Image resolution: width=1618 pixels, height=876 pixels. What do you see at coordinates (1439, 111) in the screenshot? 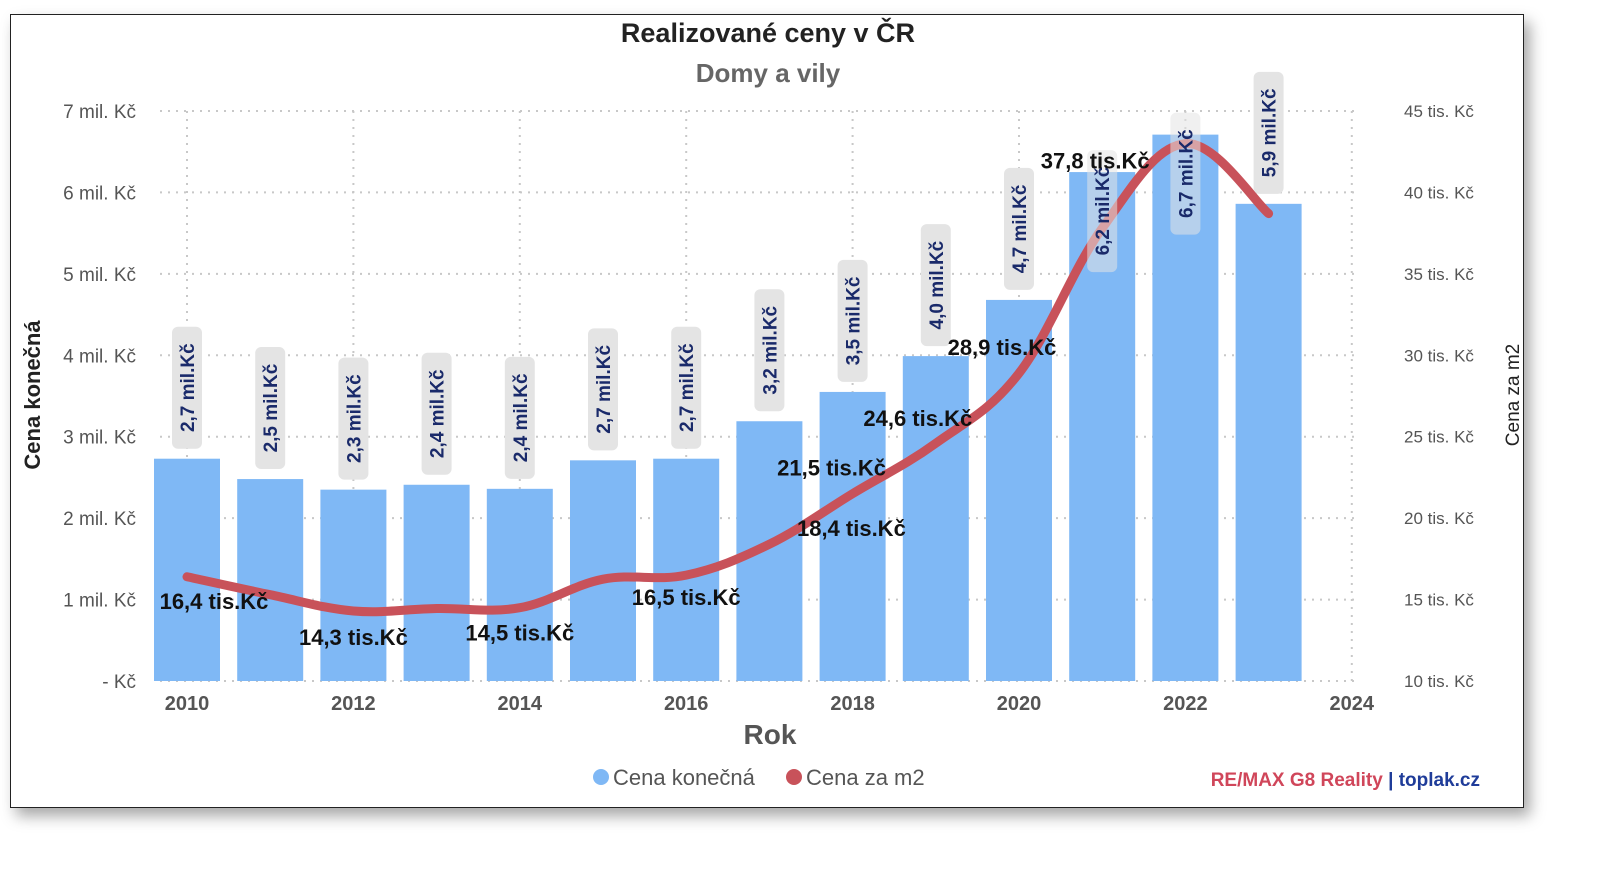
I see `y2-tick-label: 45 tis. Kč` at bounding box center [1439, 111].